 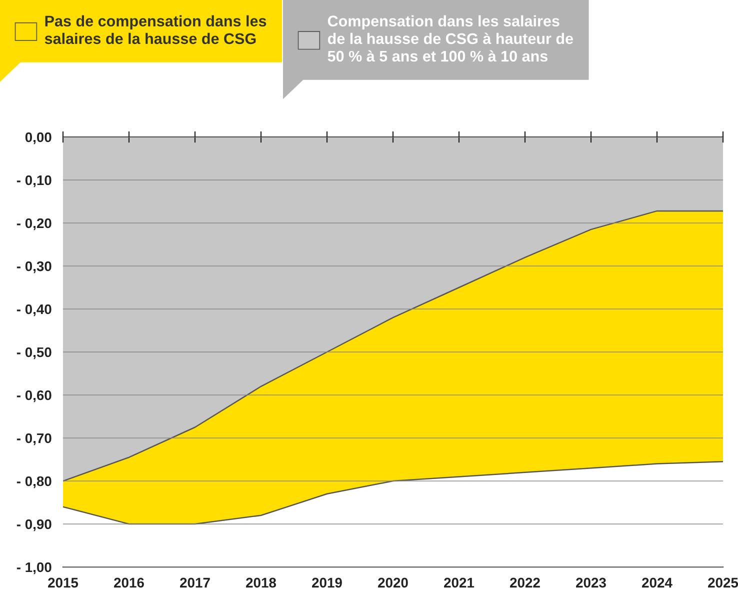 I want to click on x-tick-label: 2021, so click(x=459, y=583).